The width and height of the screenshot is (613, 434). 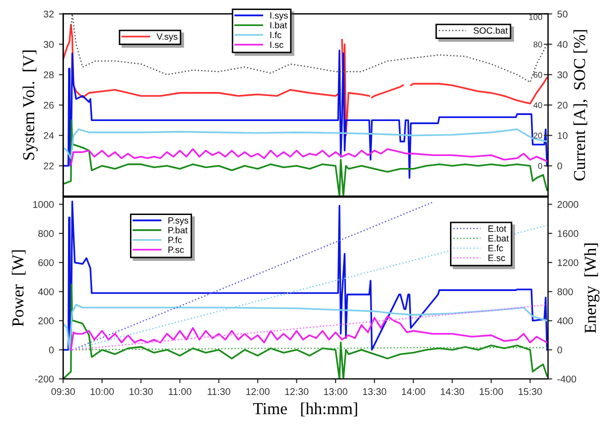 I want to click on y2-tick-label: 2000, so click(x=568, y=204).